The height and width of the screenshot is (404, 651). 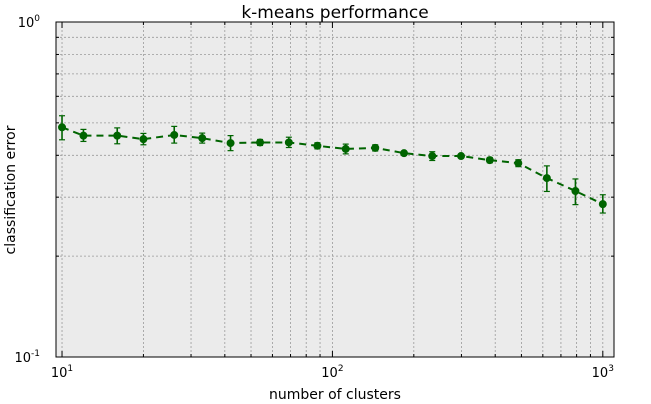 I want to click on y-axis-label: classification error, so click(x=11, y=189).